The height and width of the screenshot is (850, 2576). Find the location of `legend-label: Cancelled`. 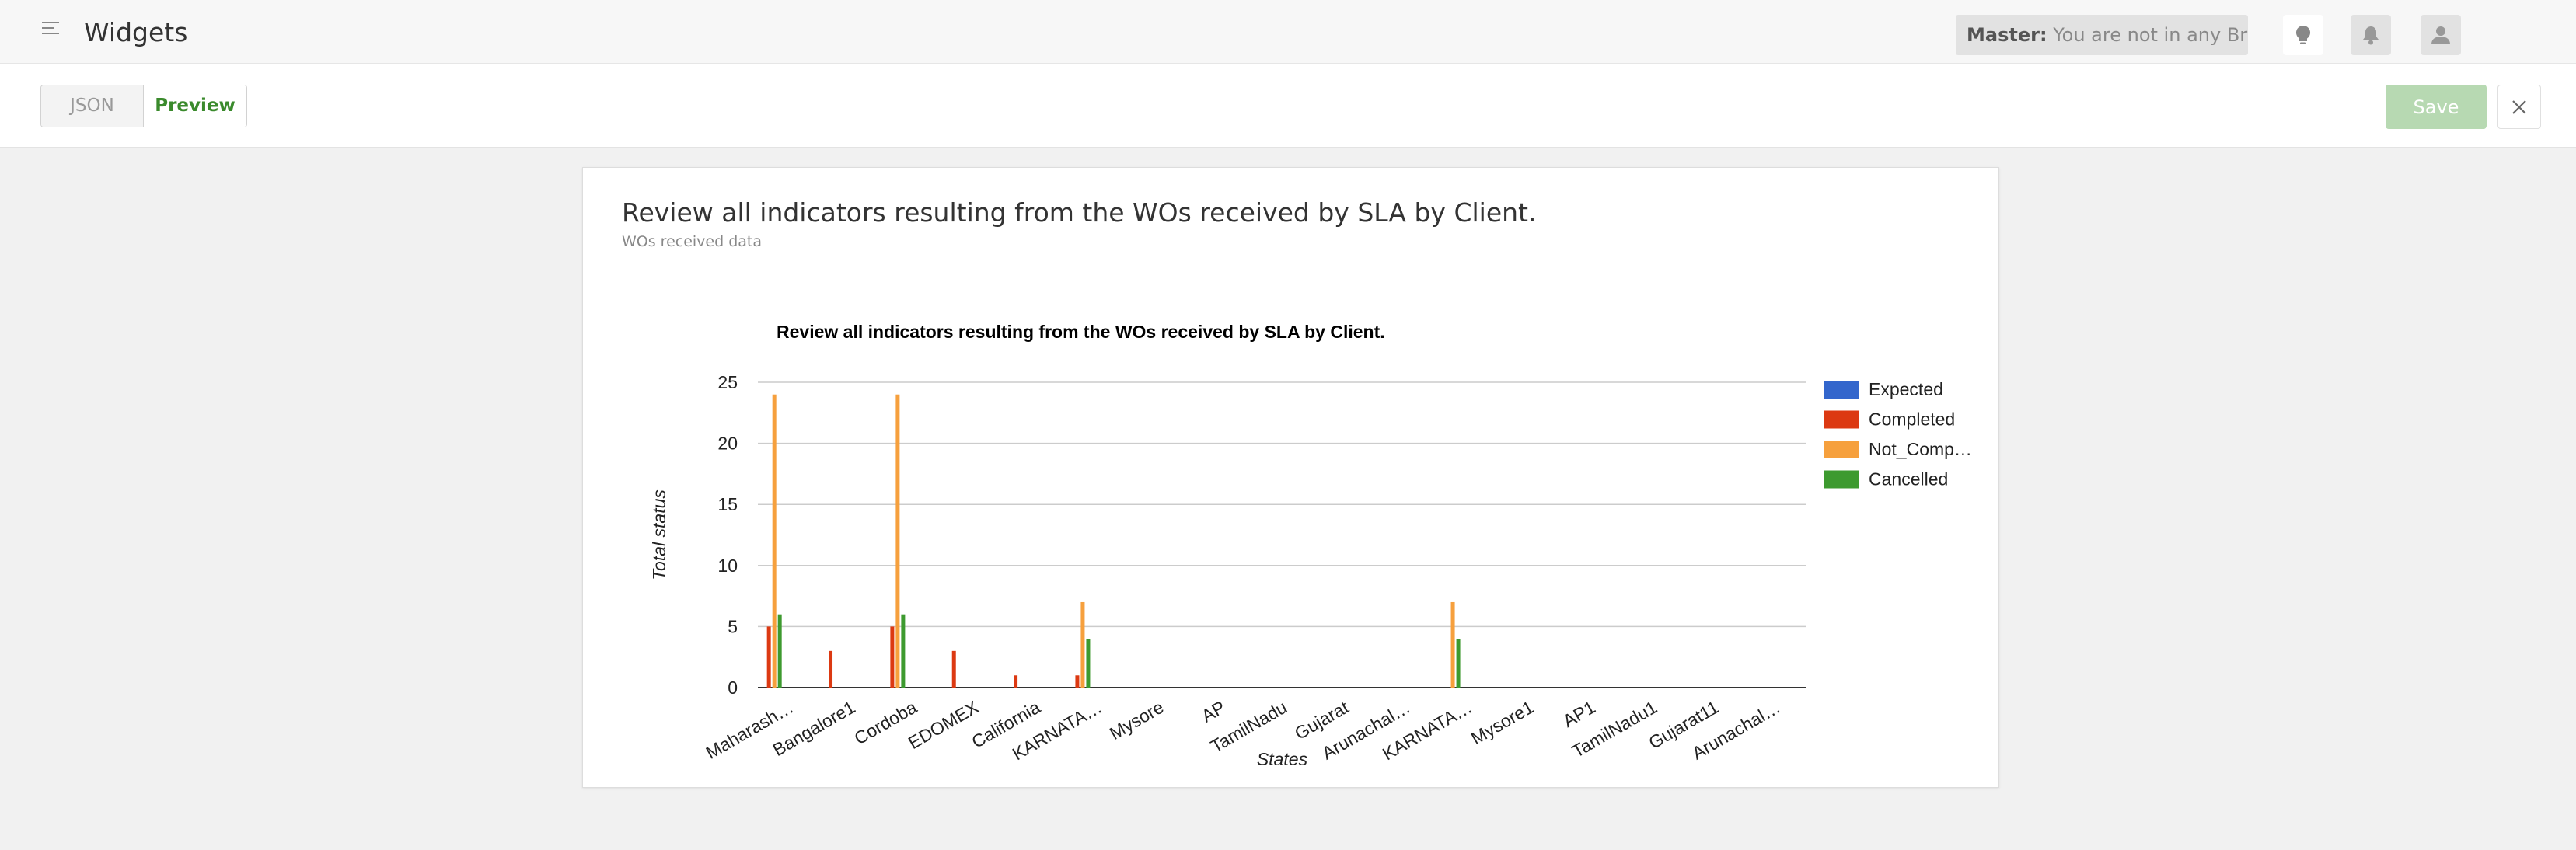

legend-label: Cancelled is located at coordinates (1909, 479).